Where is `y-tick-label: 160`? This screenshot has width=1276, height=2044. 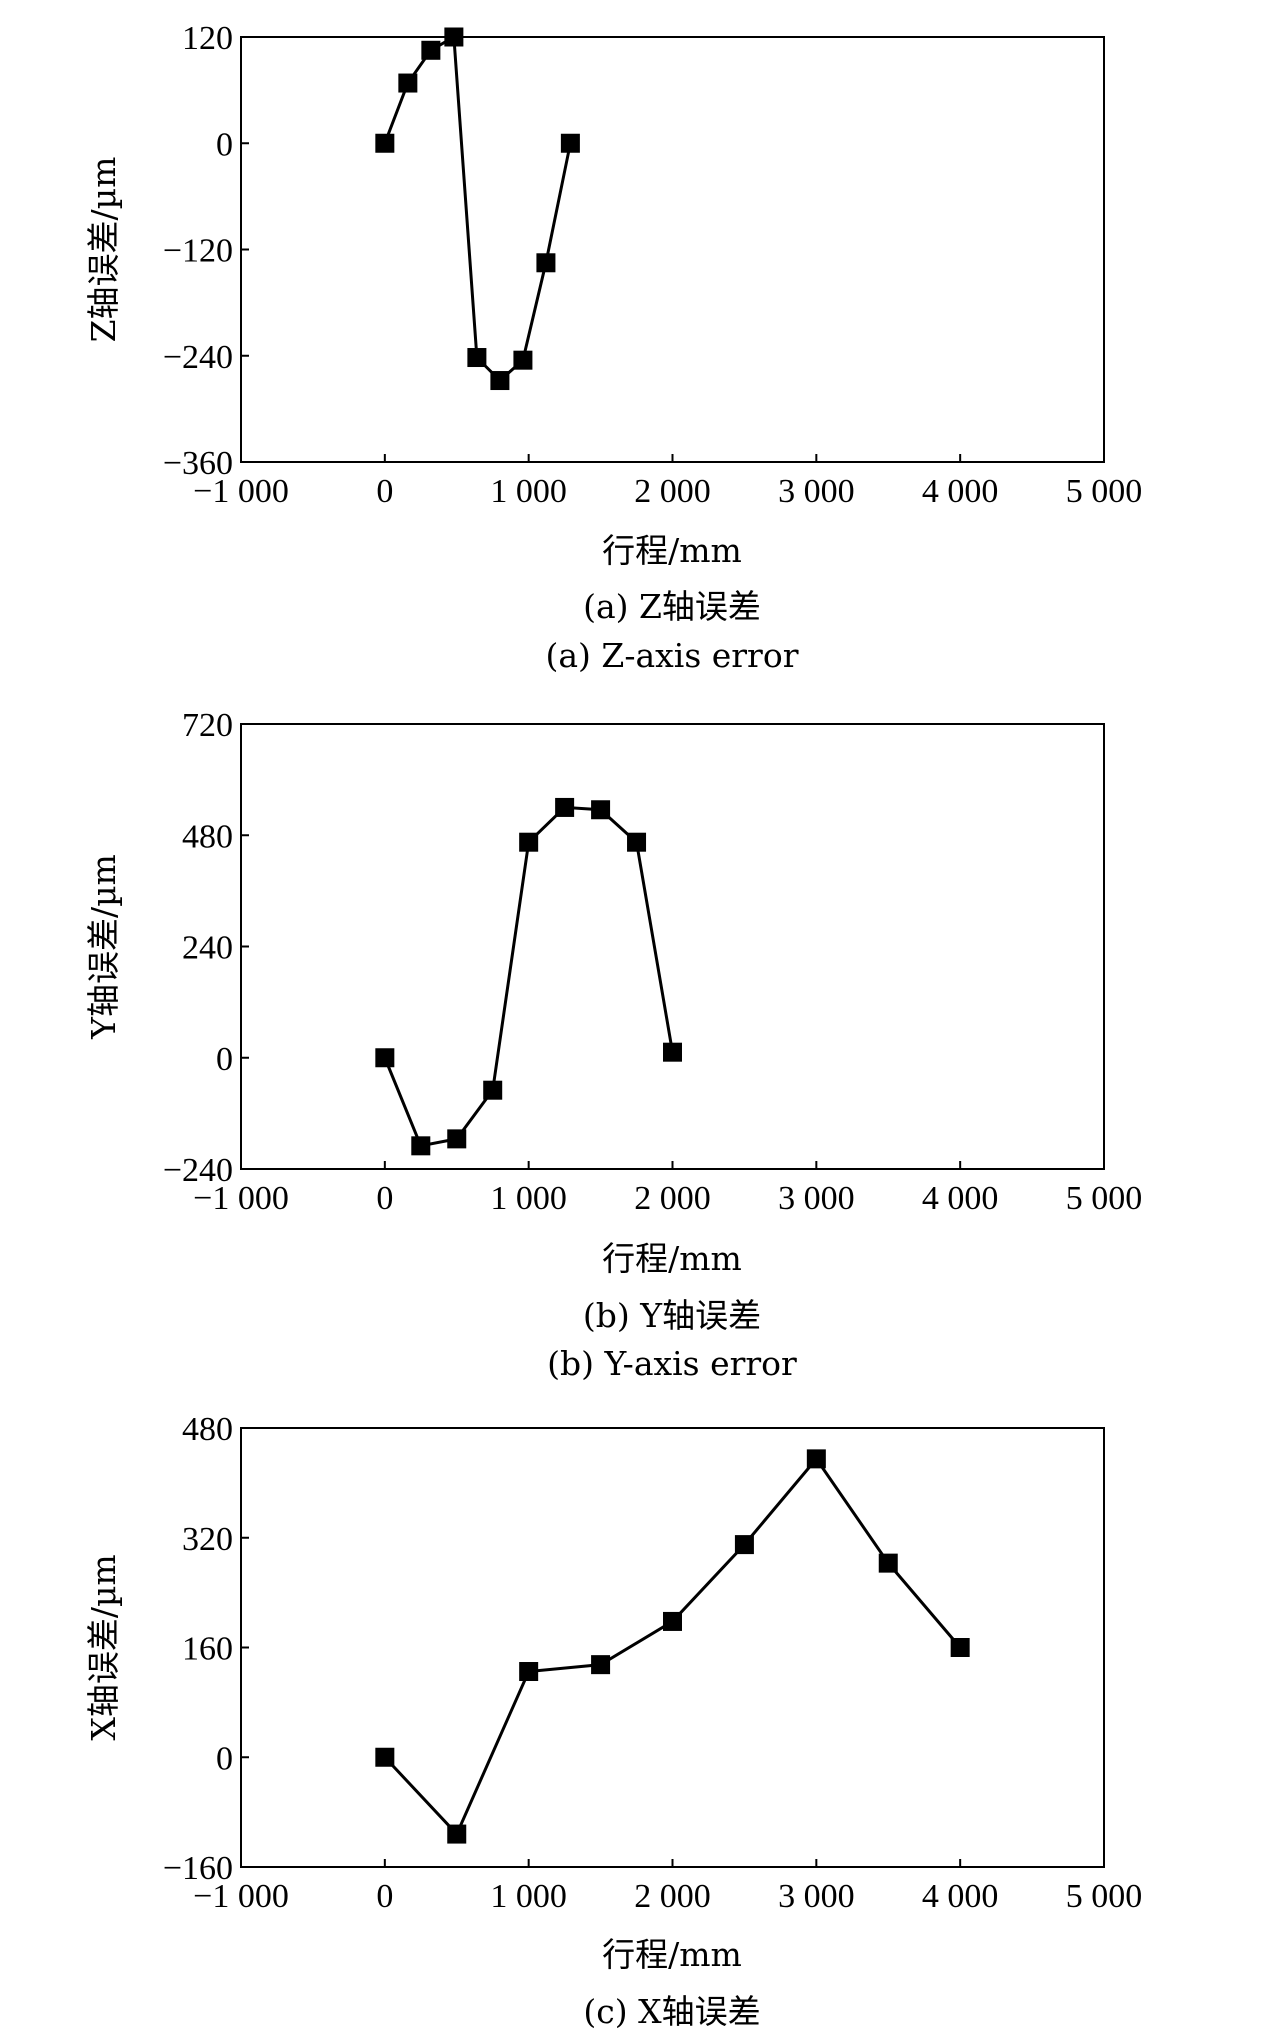
y-tick-label: 160 is located at coordinates (207, 1649).